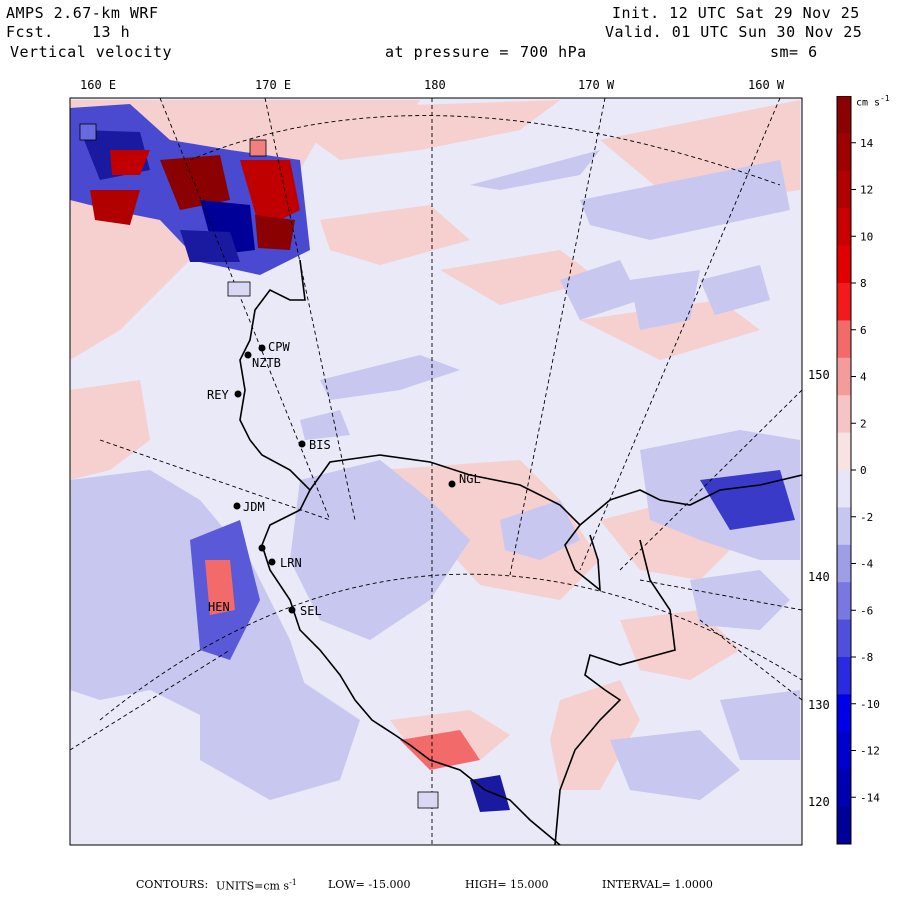  I want to click on variable-name: Vertical velocity, so click(91, 52).